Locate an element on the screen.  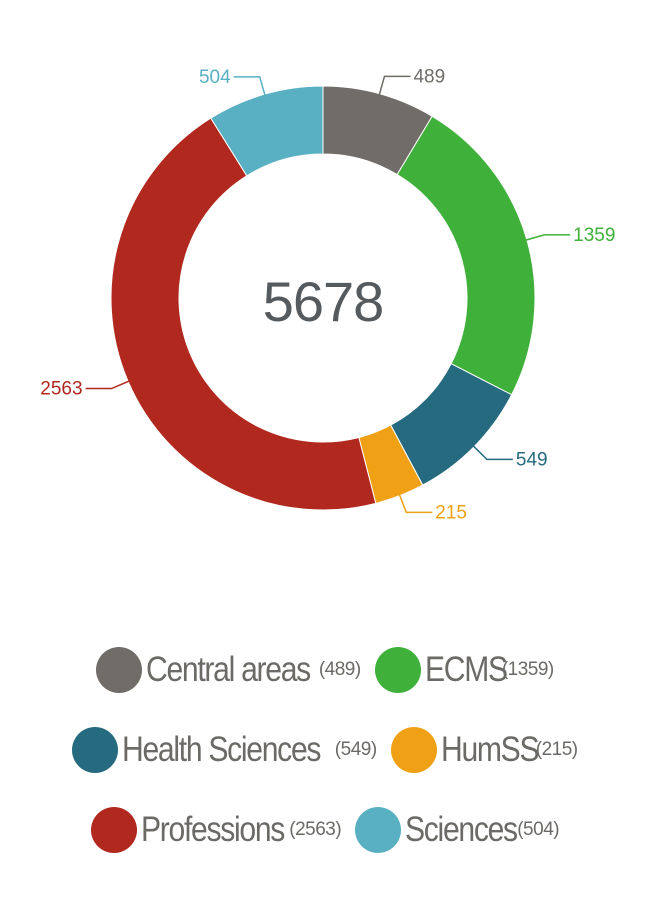
legend-item-professions: Professions (2563) is located at coordinates (216, 830).